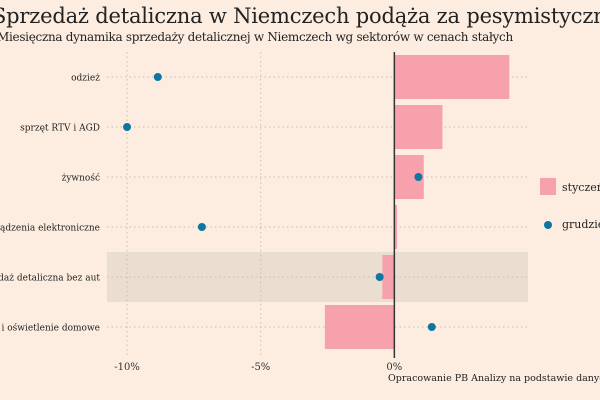  I want to click on category-label: meble i oświetlenie domowe, so click(50, 328).